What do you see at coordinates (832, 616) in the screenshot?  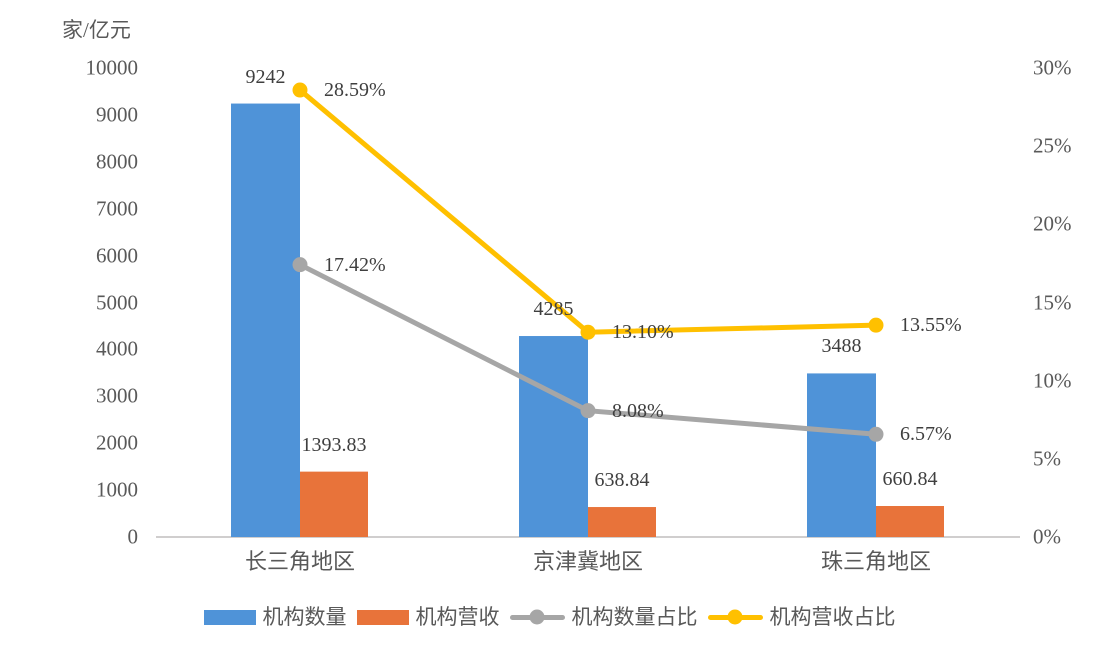 I see `legend-label: 机构营收占比` at bounding box center [832, 616].